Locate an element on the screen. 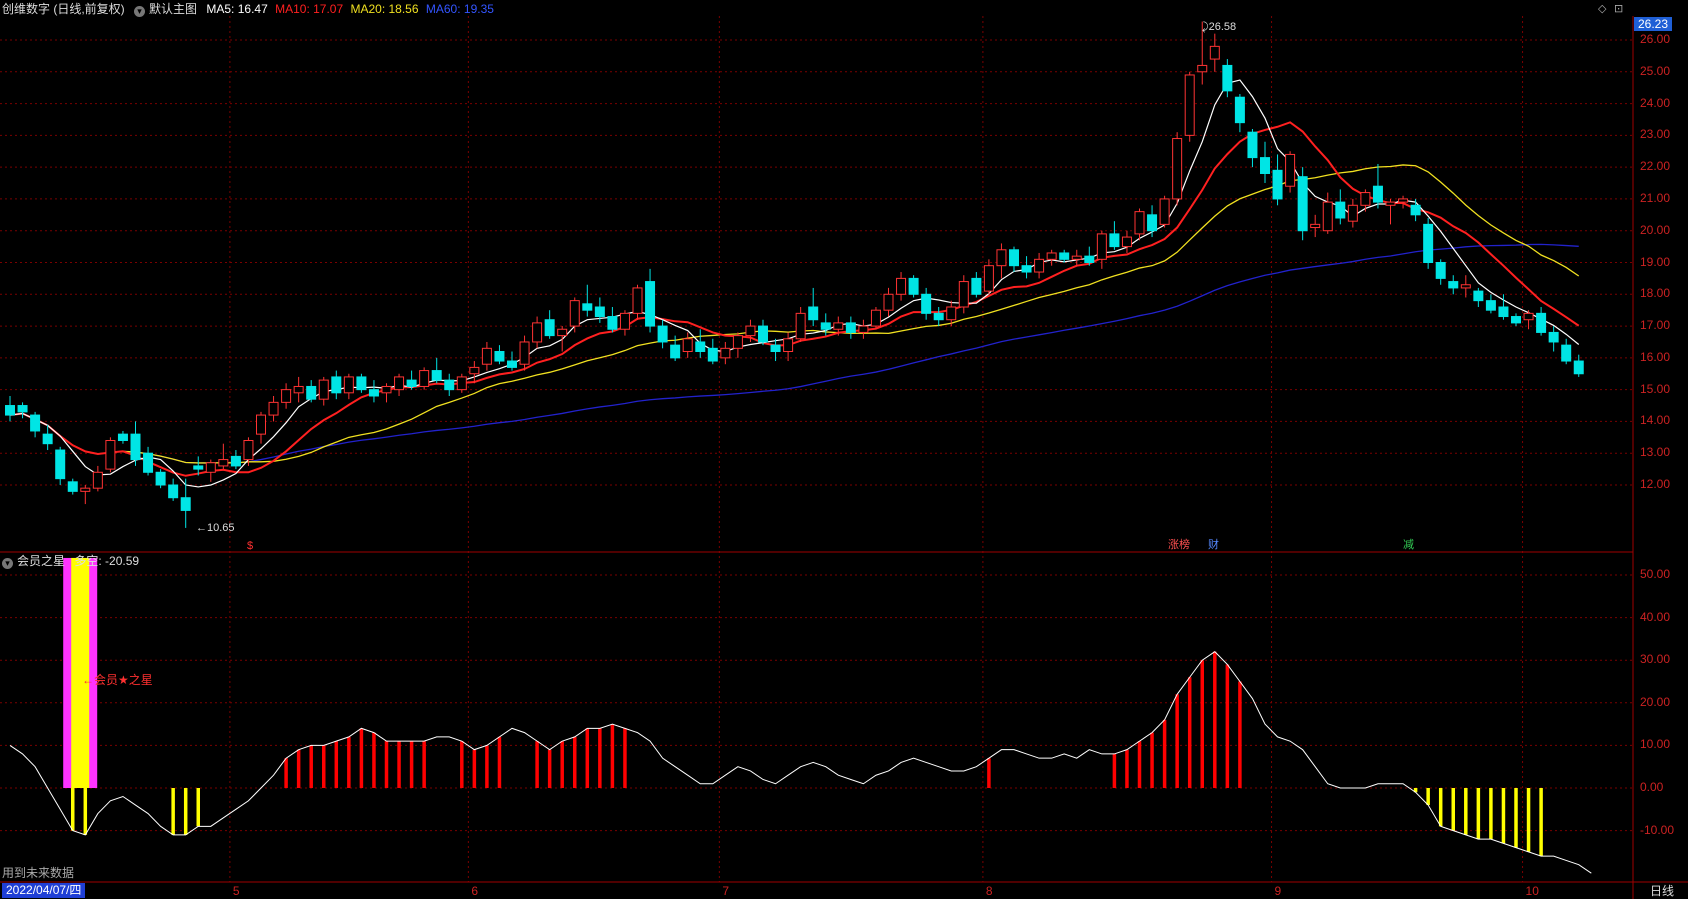 The width and height of the screenshot is (1688, 899). marker-finance: 财 is located at coordinates (1213, 545).